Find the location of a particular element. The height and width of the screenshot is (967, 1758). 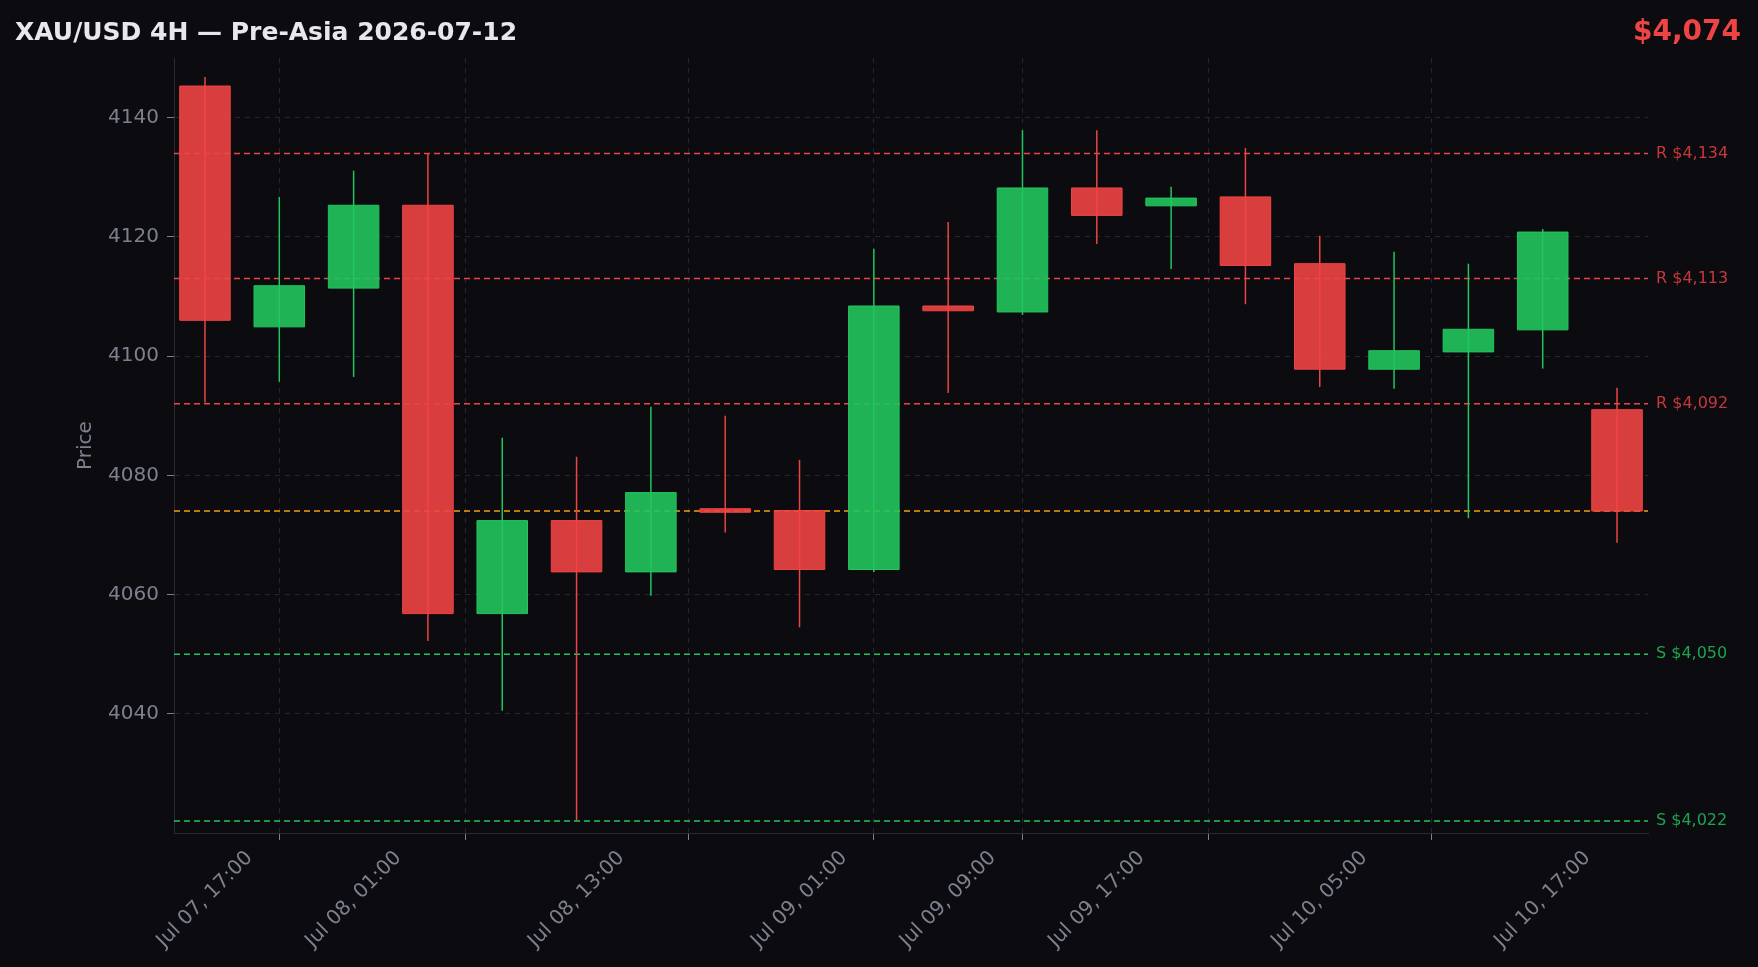

text: $4,074 is located at coordinates (1686, 30).